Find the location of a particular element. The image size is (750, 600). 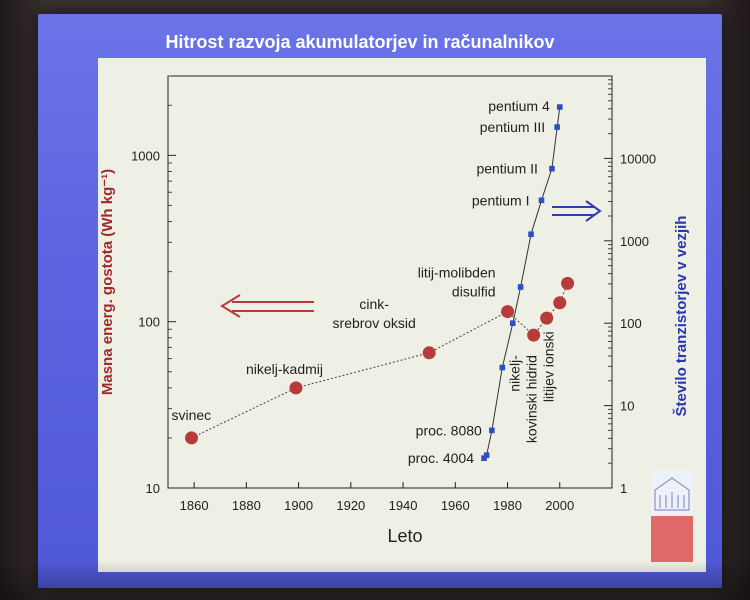

point-label: svinec is located at coordinates (192, 415).